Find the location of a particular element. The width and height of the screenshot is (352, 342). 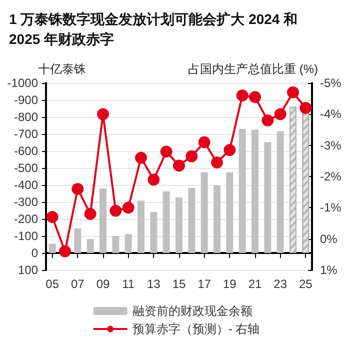

y-tick-label: -300 is located at coordinates (26, 202).